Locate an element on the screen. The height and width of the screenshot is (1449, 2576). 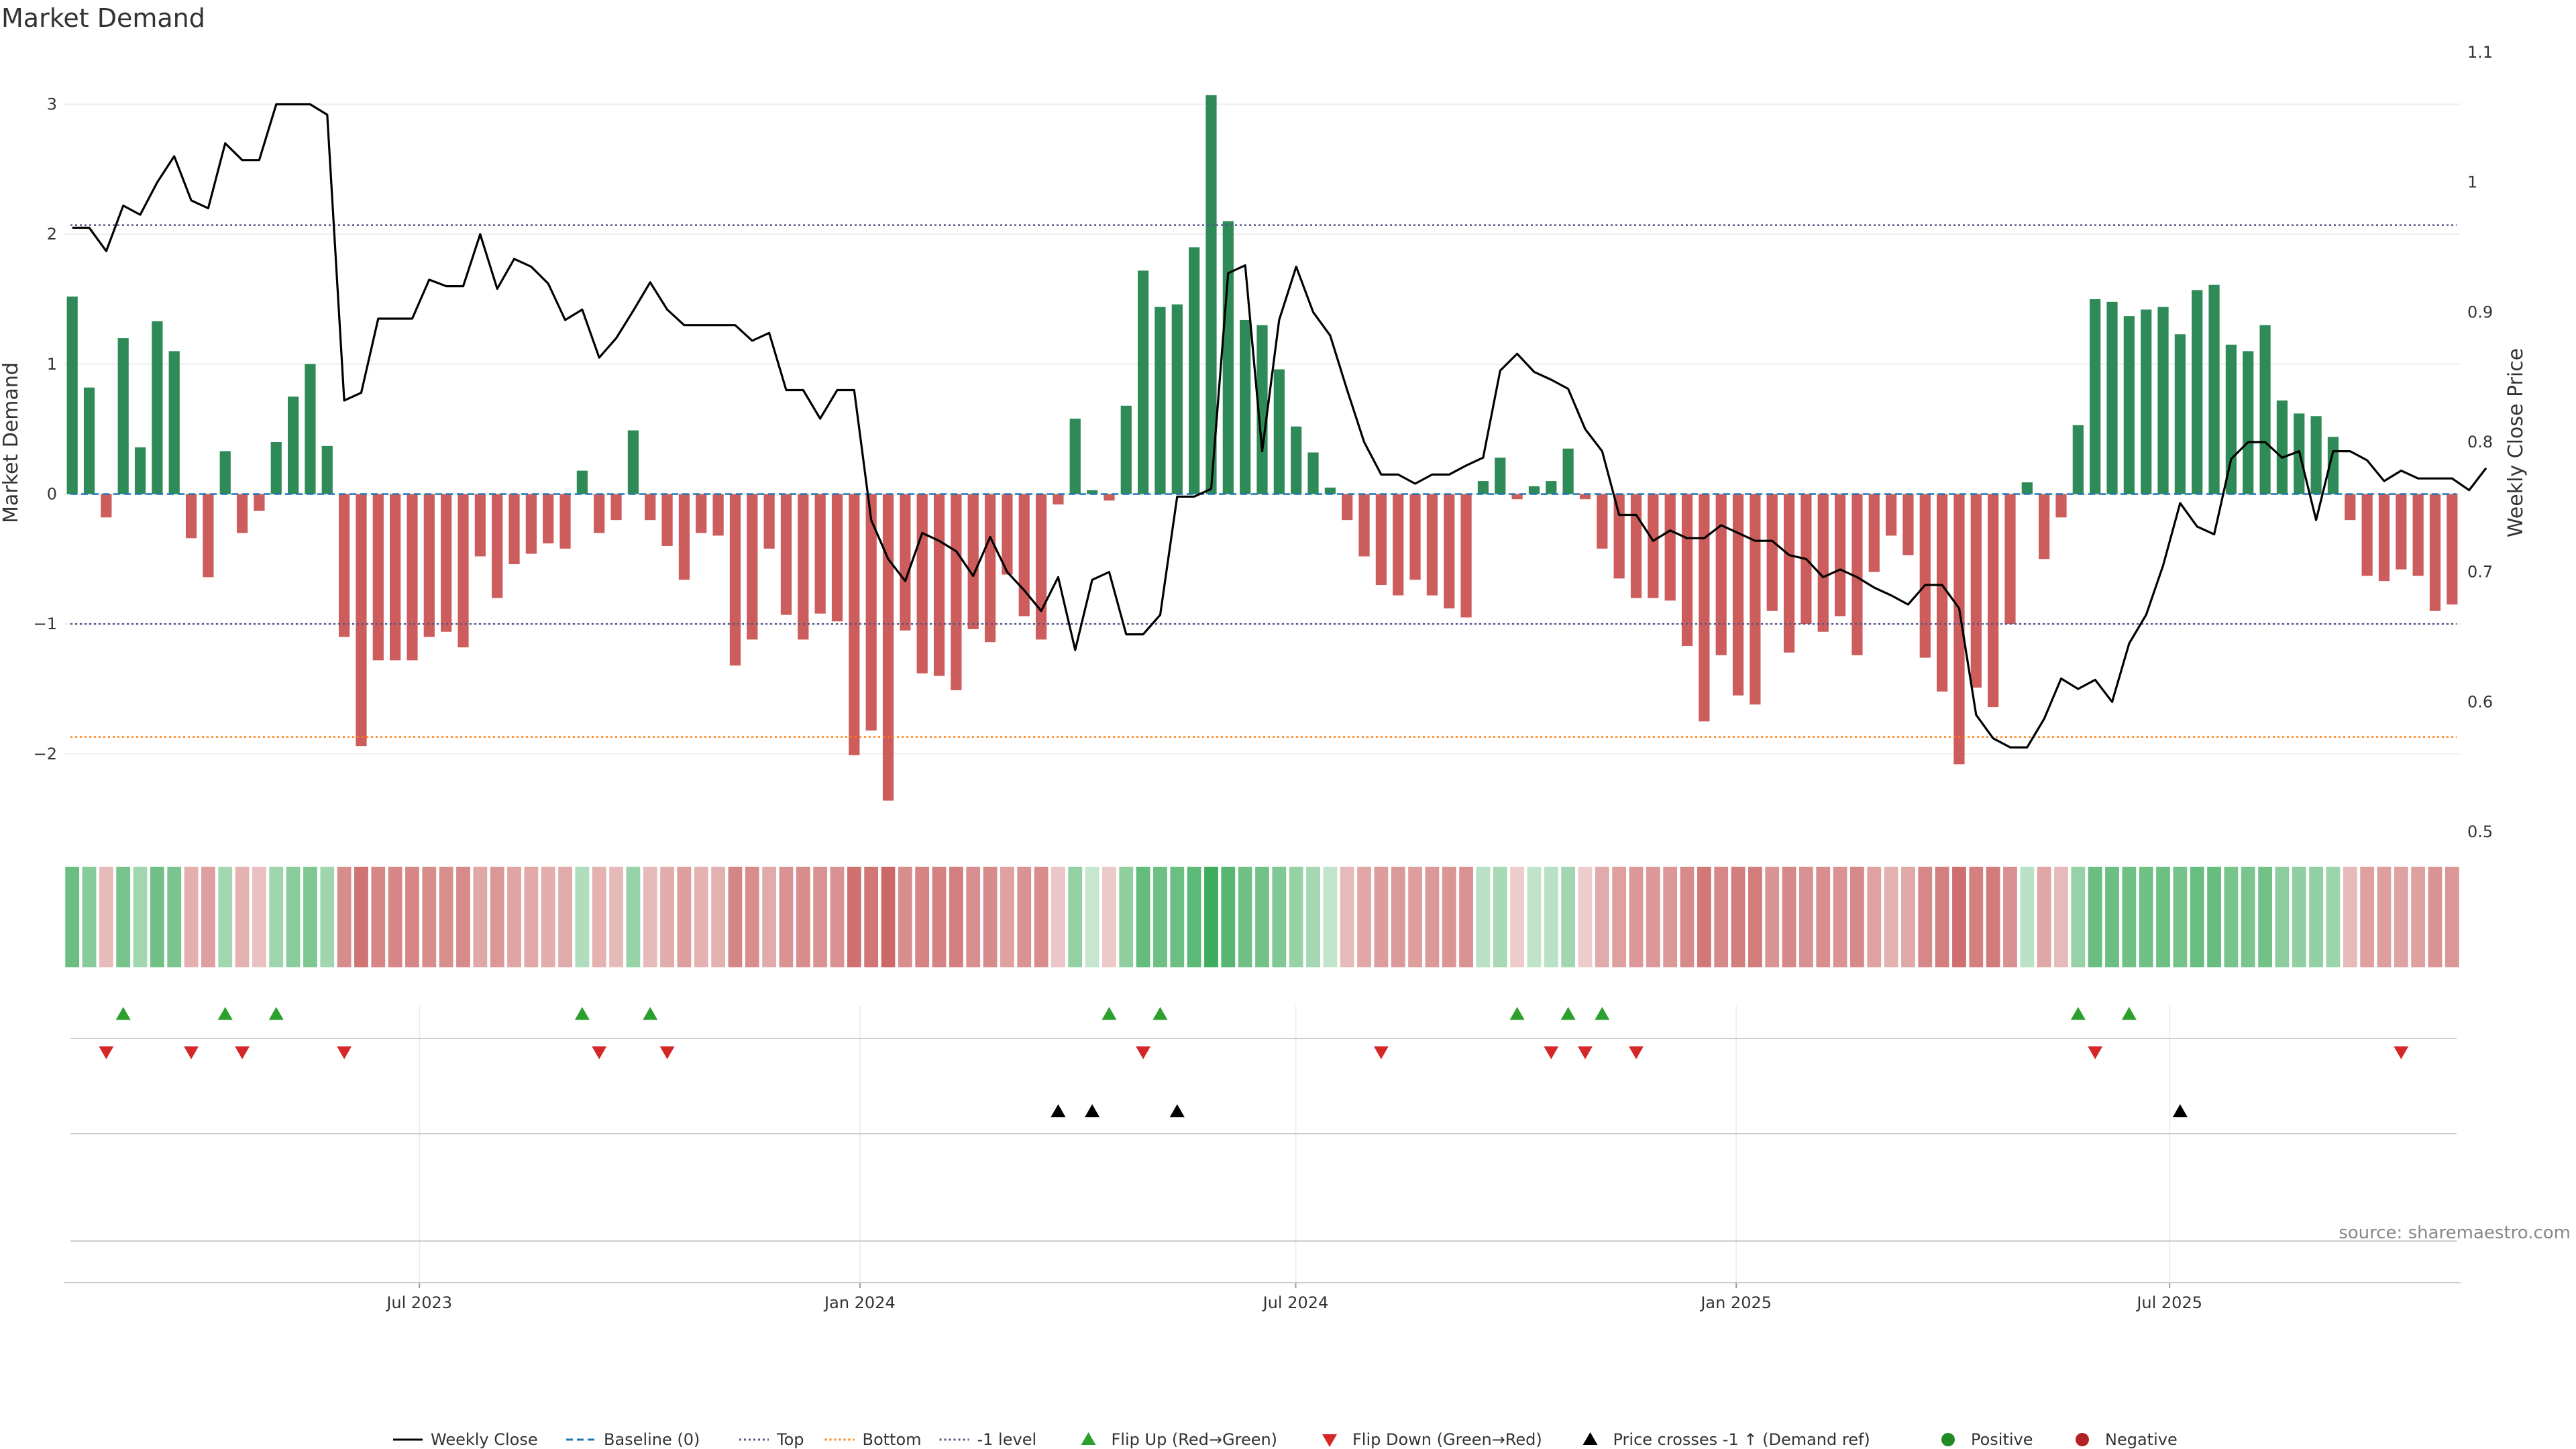
legend-label: Weekly Close is located at coordinates (484, 1439).